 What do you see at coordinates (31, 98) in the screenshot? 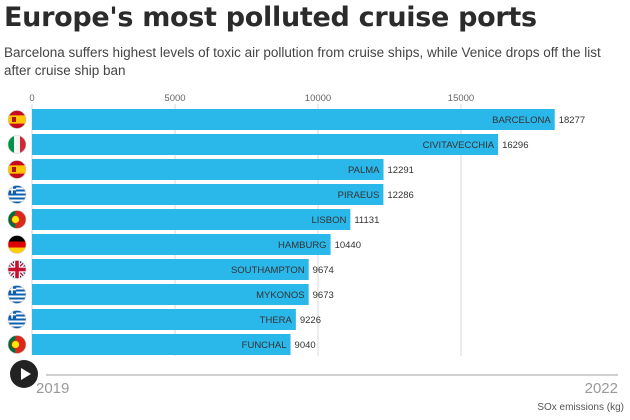
I see `x-tick-label: 0` at bounding box center [31, 98].